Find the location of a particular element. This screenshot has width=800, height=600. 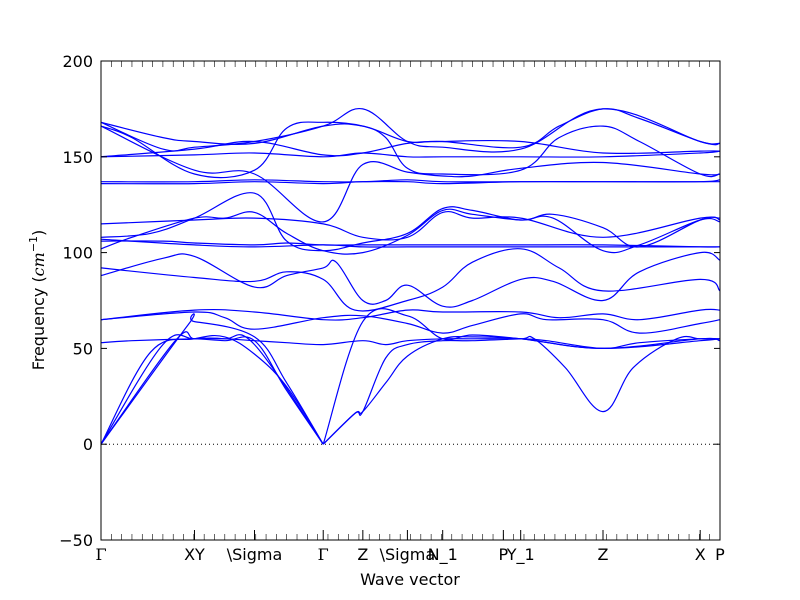

y-tick-label: 50 is located at coordinates (83, 348).